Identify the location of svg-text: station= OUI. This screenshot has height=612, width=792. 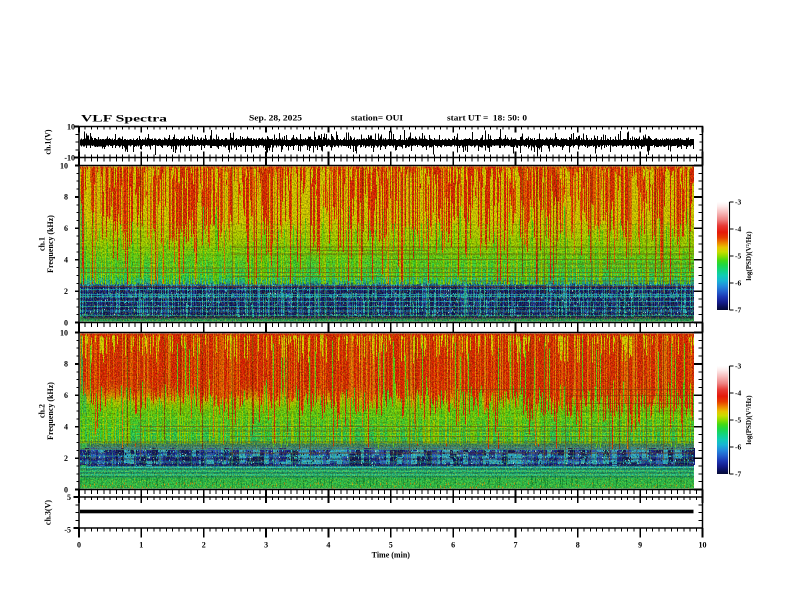
(377, 118).